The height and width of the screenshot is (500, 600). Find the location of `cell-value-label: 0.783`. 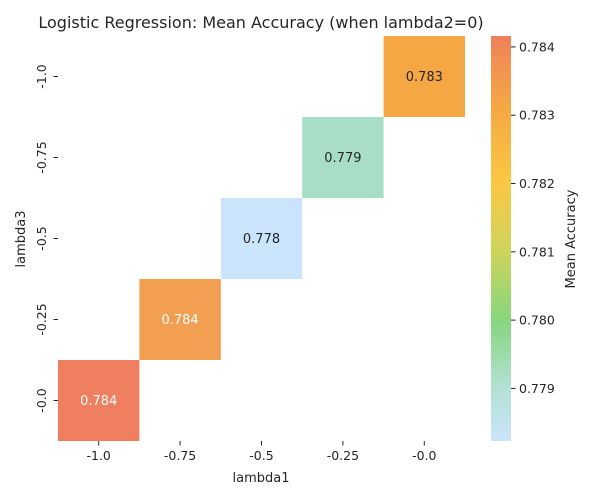

cell-value-label: 0.783 is located at coordinates (424, 77).